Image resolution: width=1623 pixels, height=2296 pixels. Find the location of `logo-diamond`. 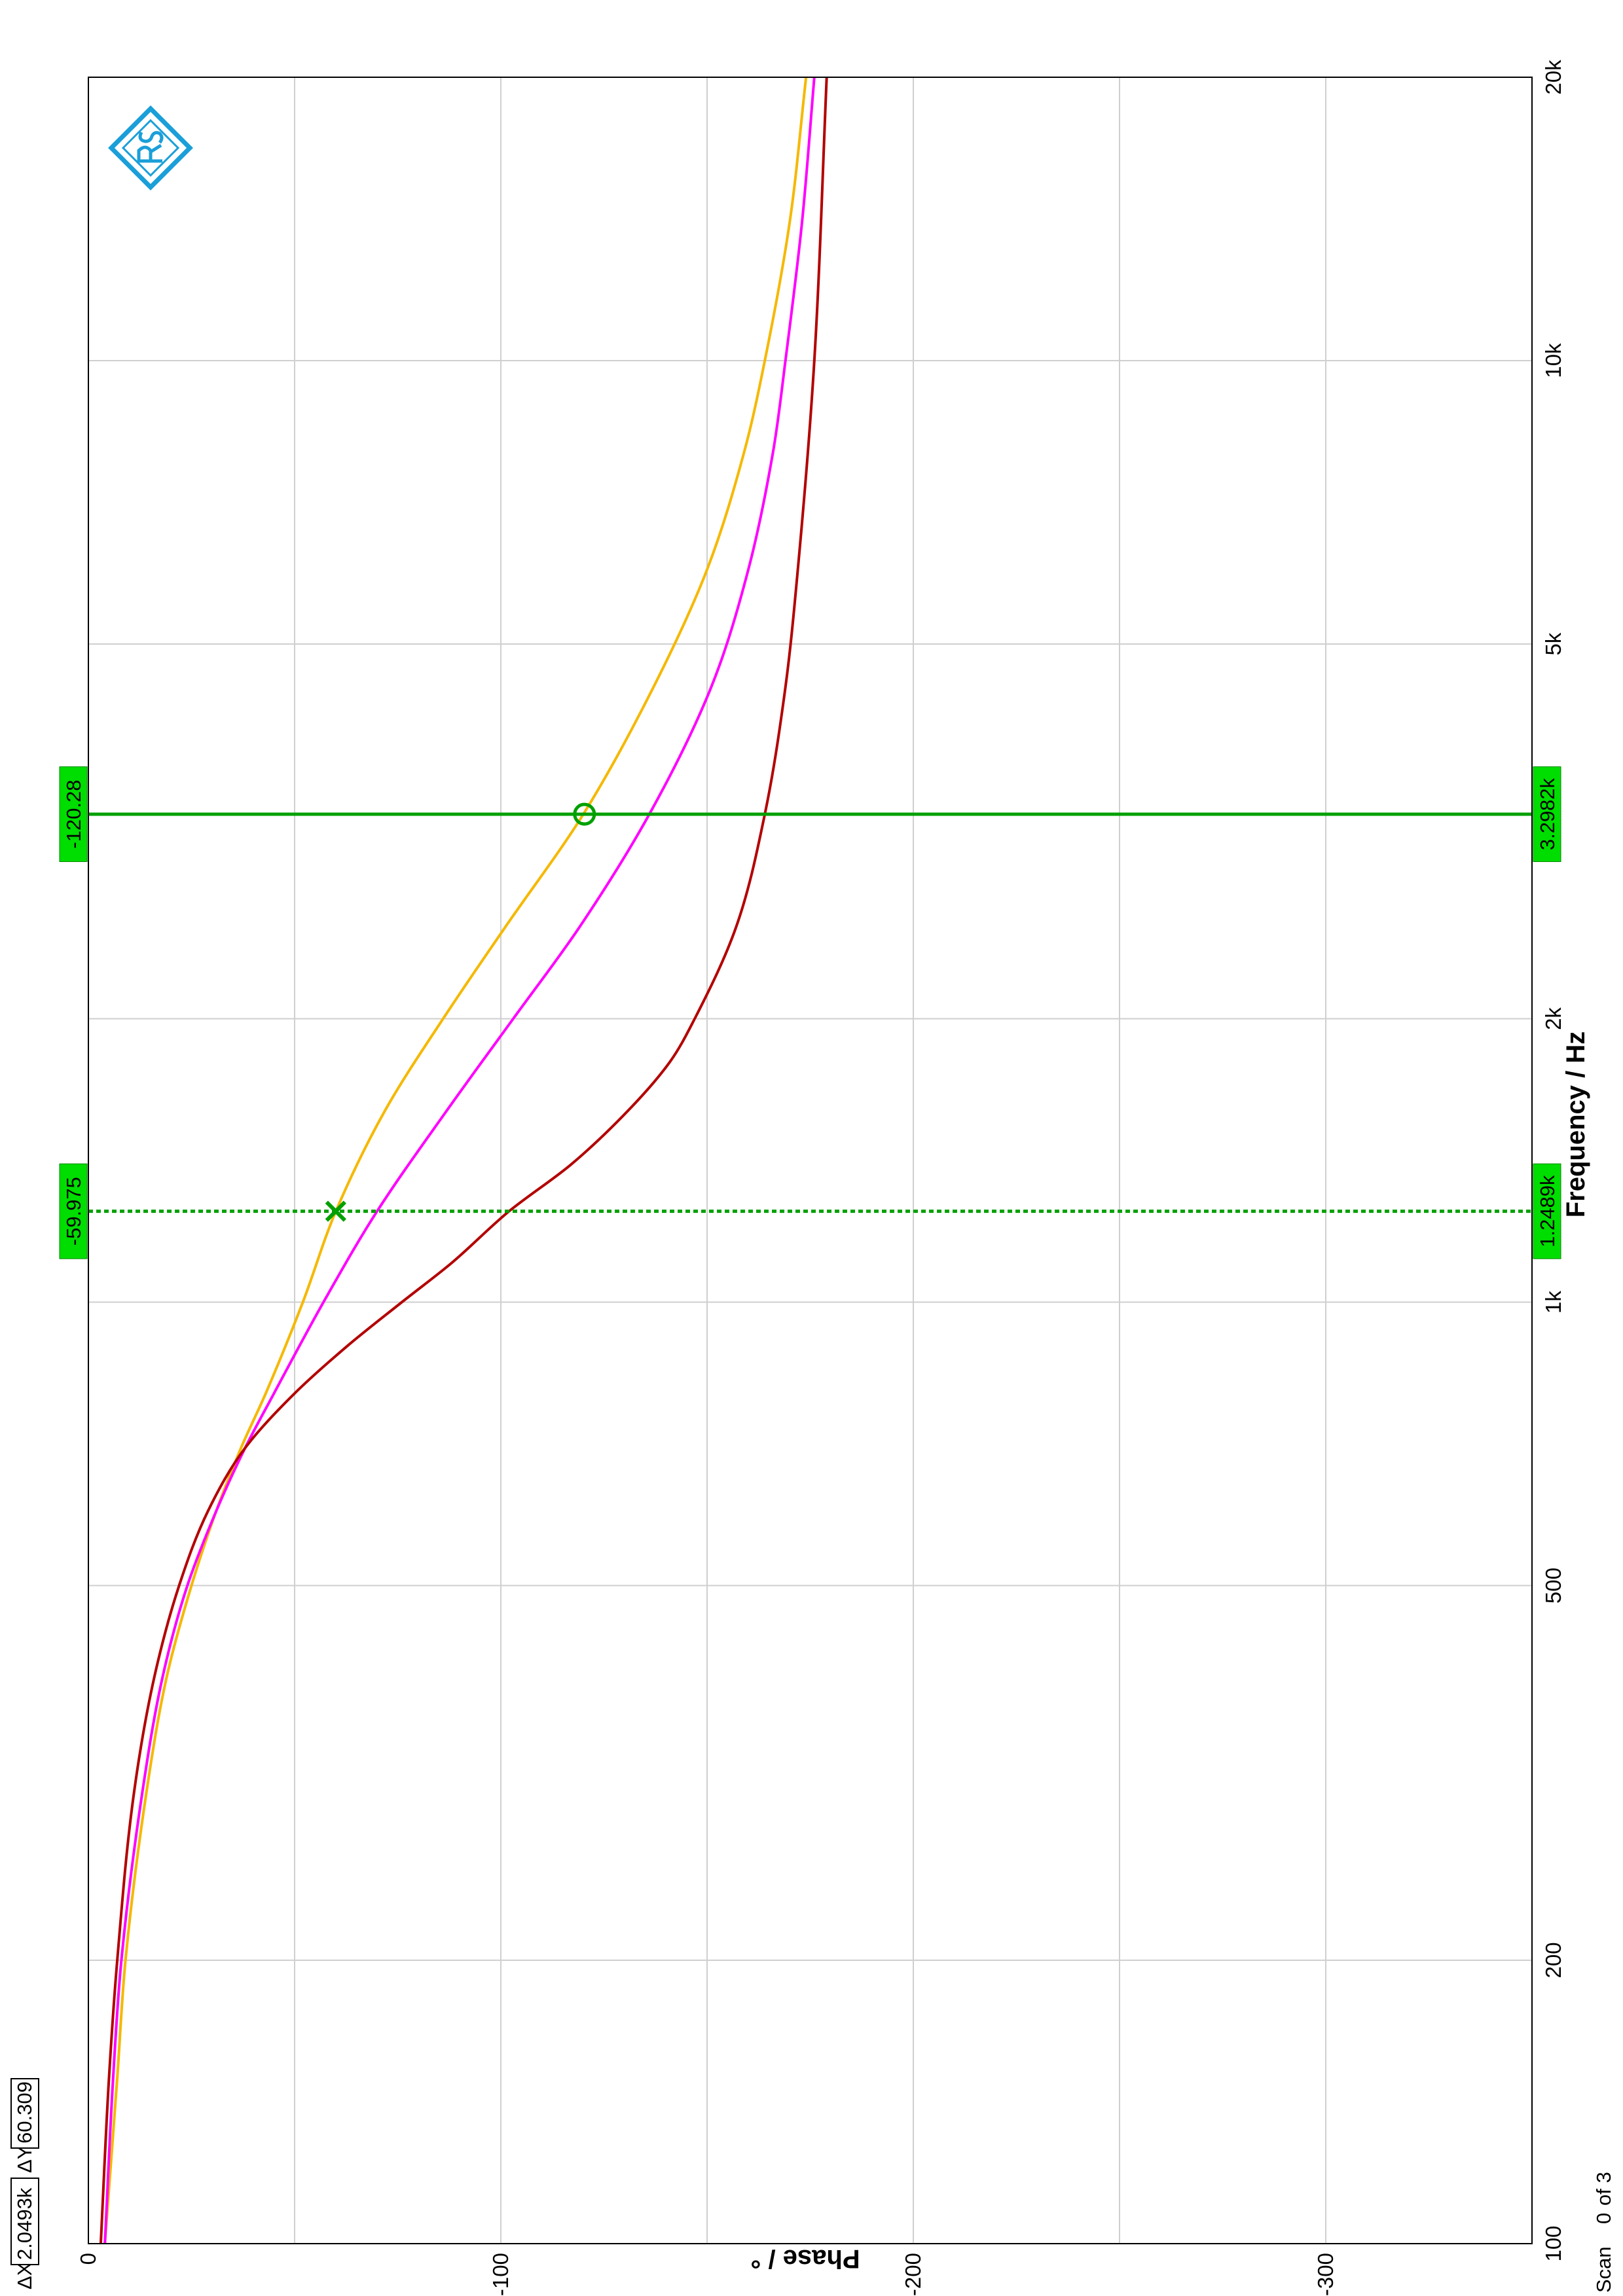

logo-diamond is located at coordinates (150, 147).